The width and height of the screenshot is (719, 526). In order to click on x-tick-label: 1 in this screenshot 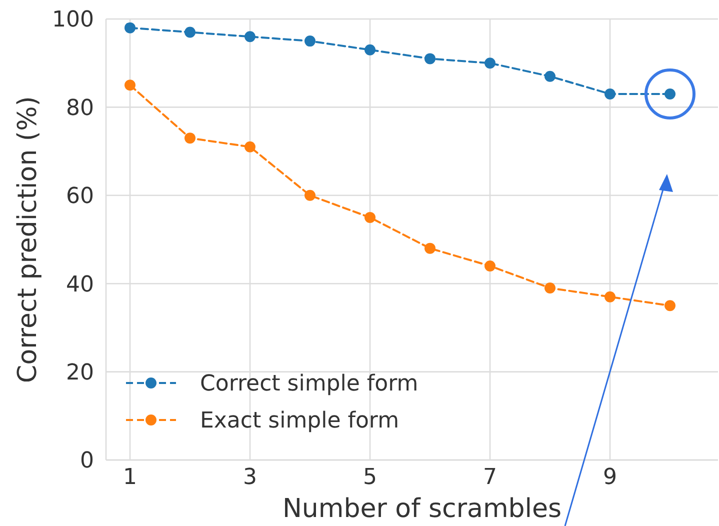, I will do `click(130, 477)`.